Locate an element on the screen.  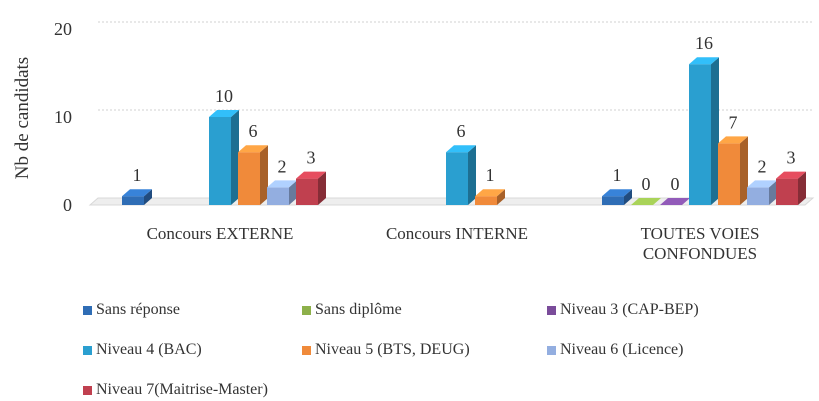
x-tick-label: TOUTES VOIES CONFONDUES is located at coordinates (700, 243).